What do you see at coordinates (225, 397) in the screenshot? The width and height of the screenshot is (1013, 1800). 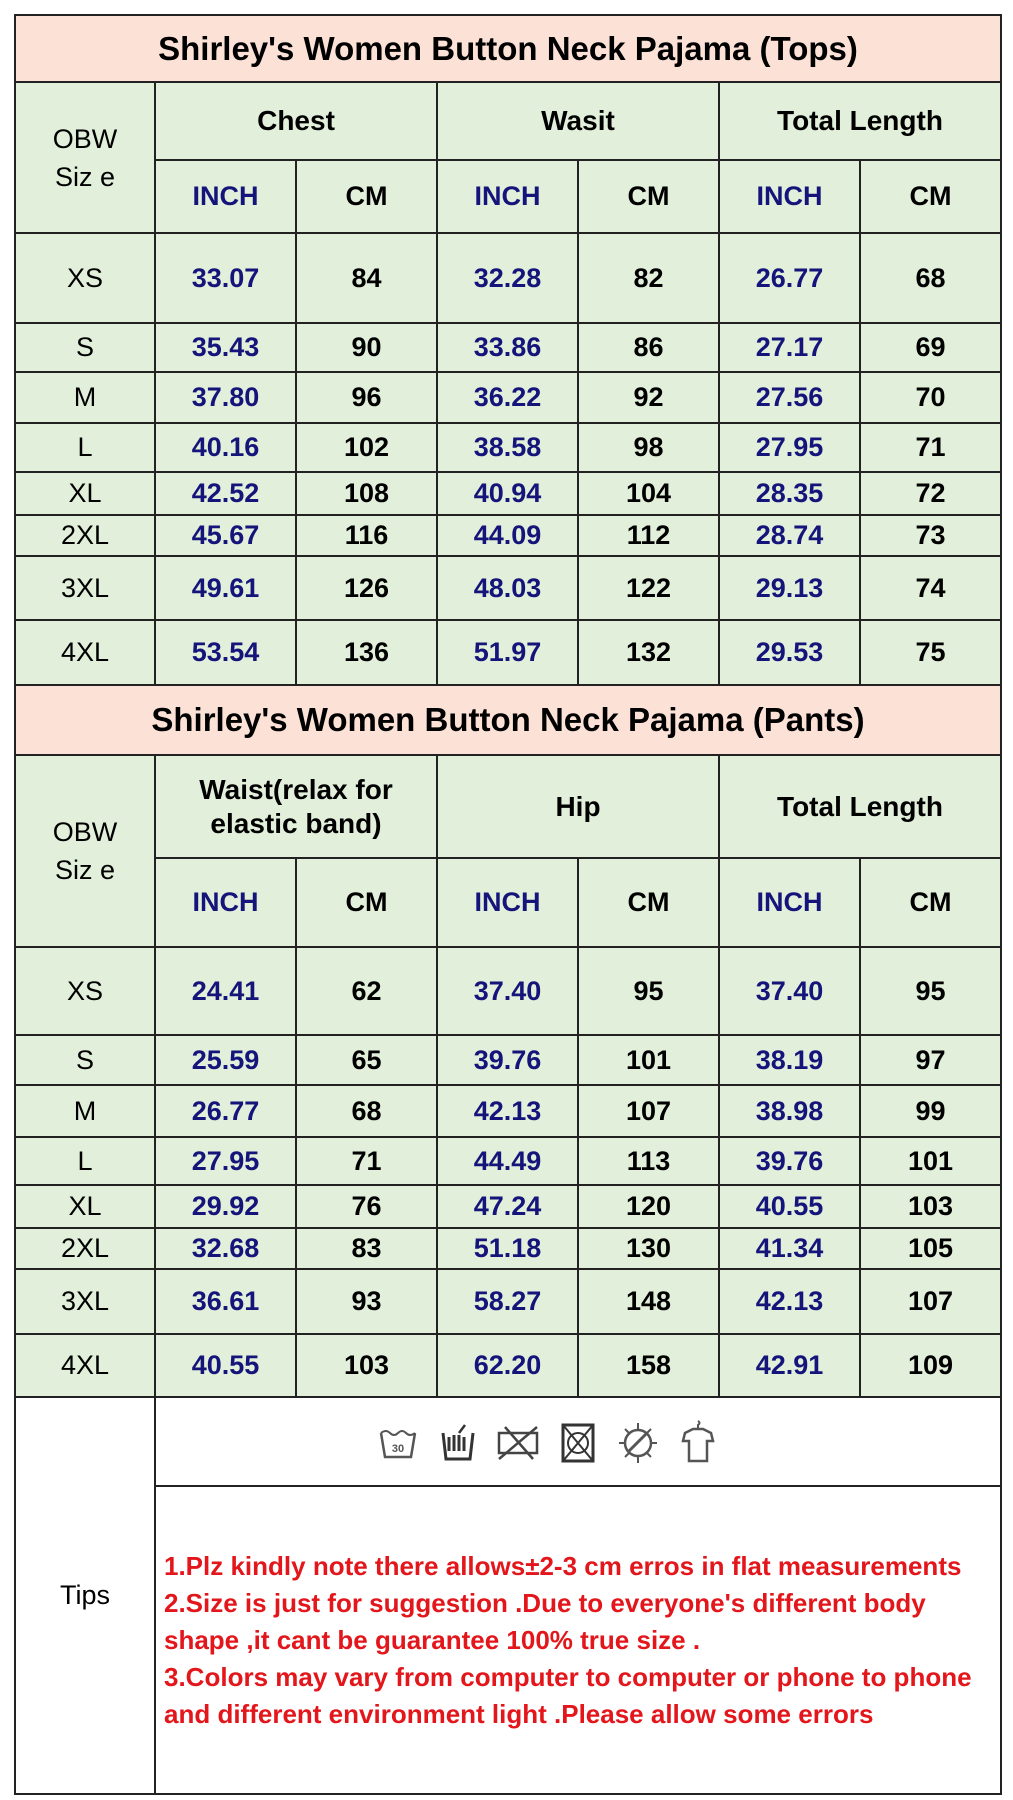 I see `value-cell: 37.80` at bounding box center [225, 397].